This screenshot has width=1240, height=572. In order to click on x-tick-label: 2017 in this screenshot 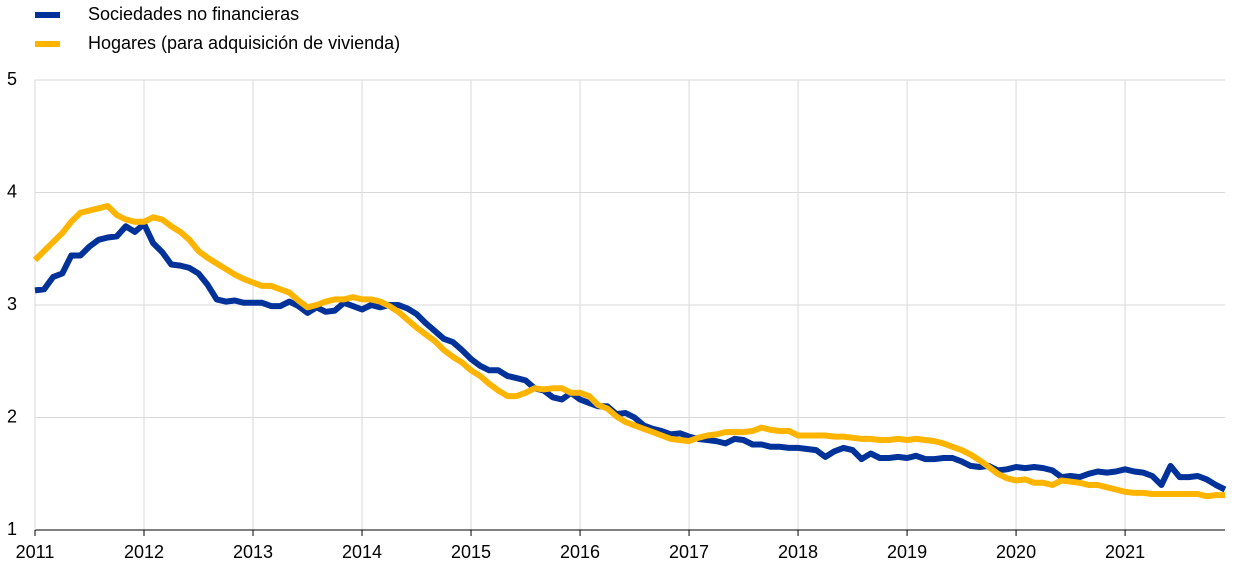, I will do `click(689, 552)`.